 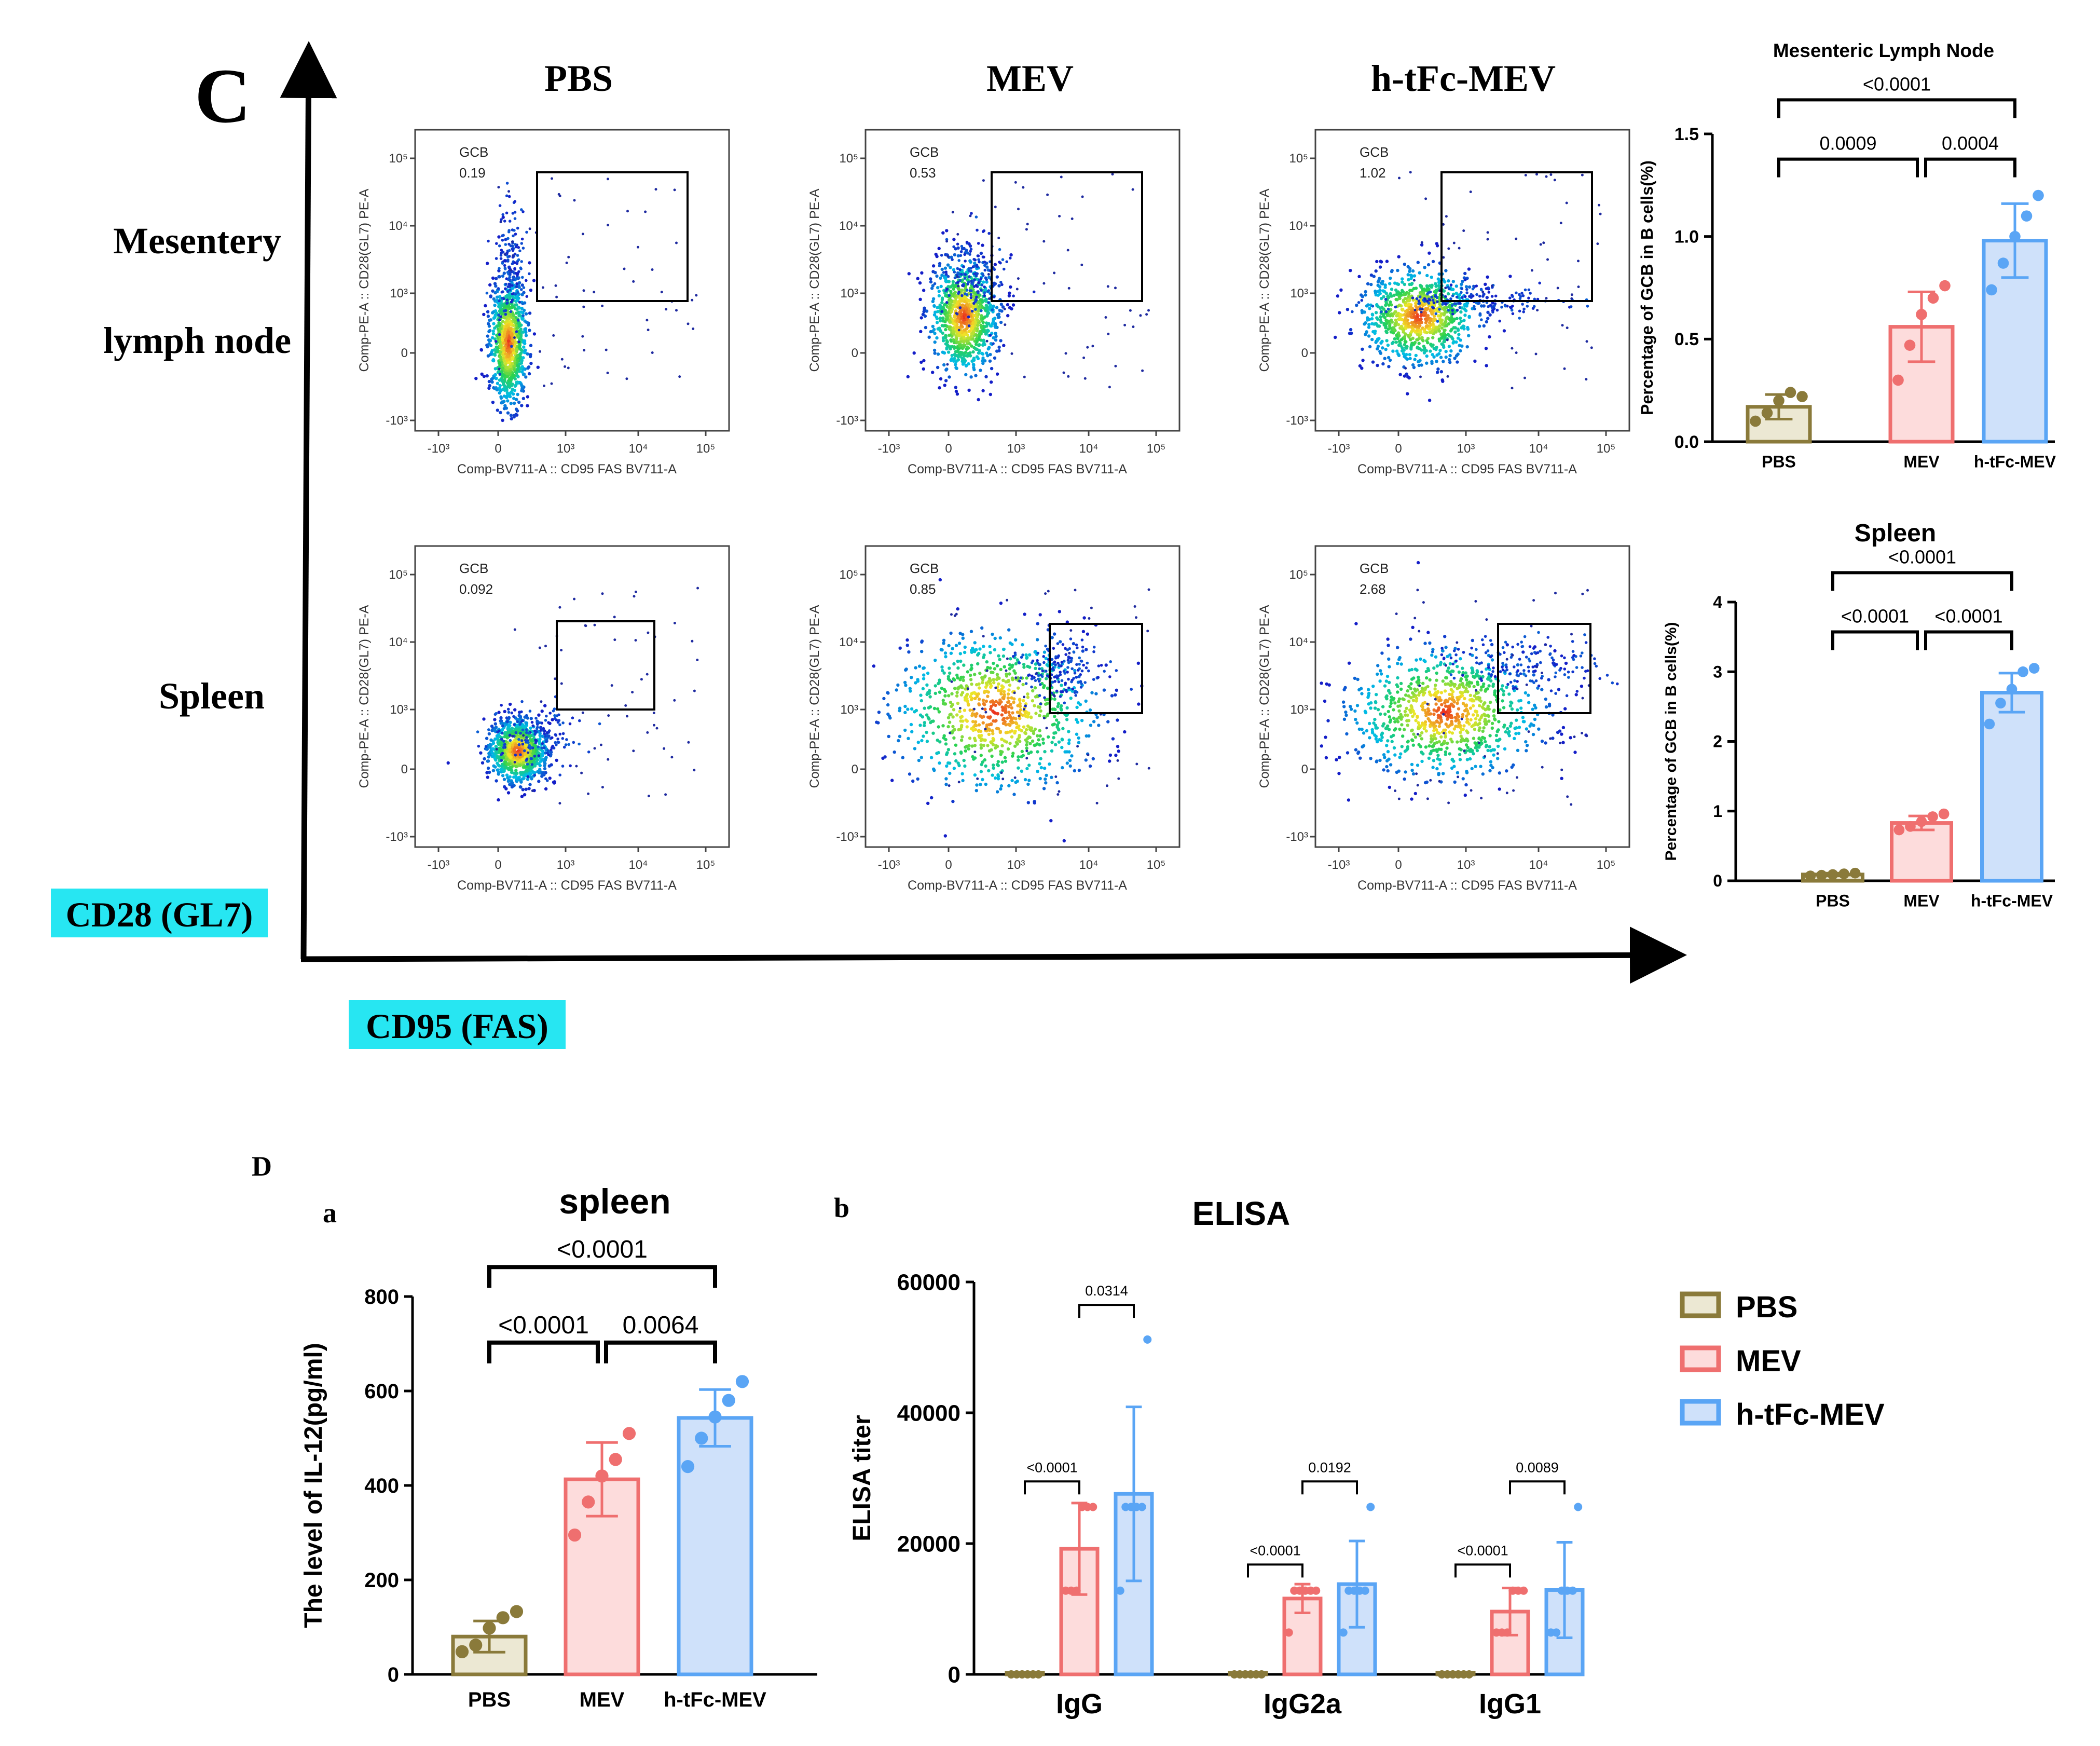 I want to click on y-tick-label: 1.5, so click(x=1686, y=134).